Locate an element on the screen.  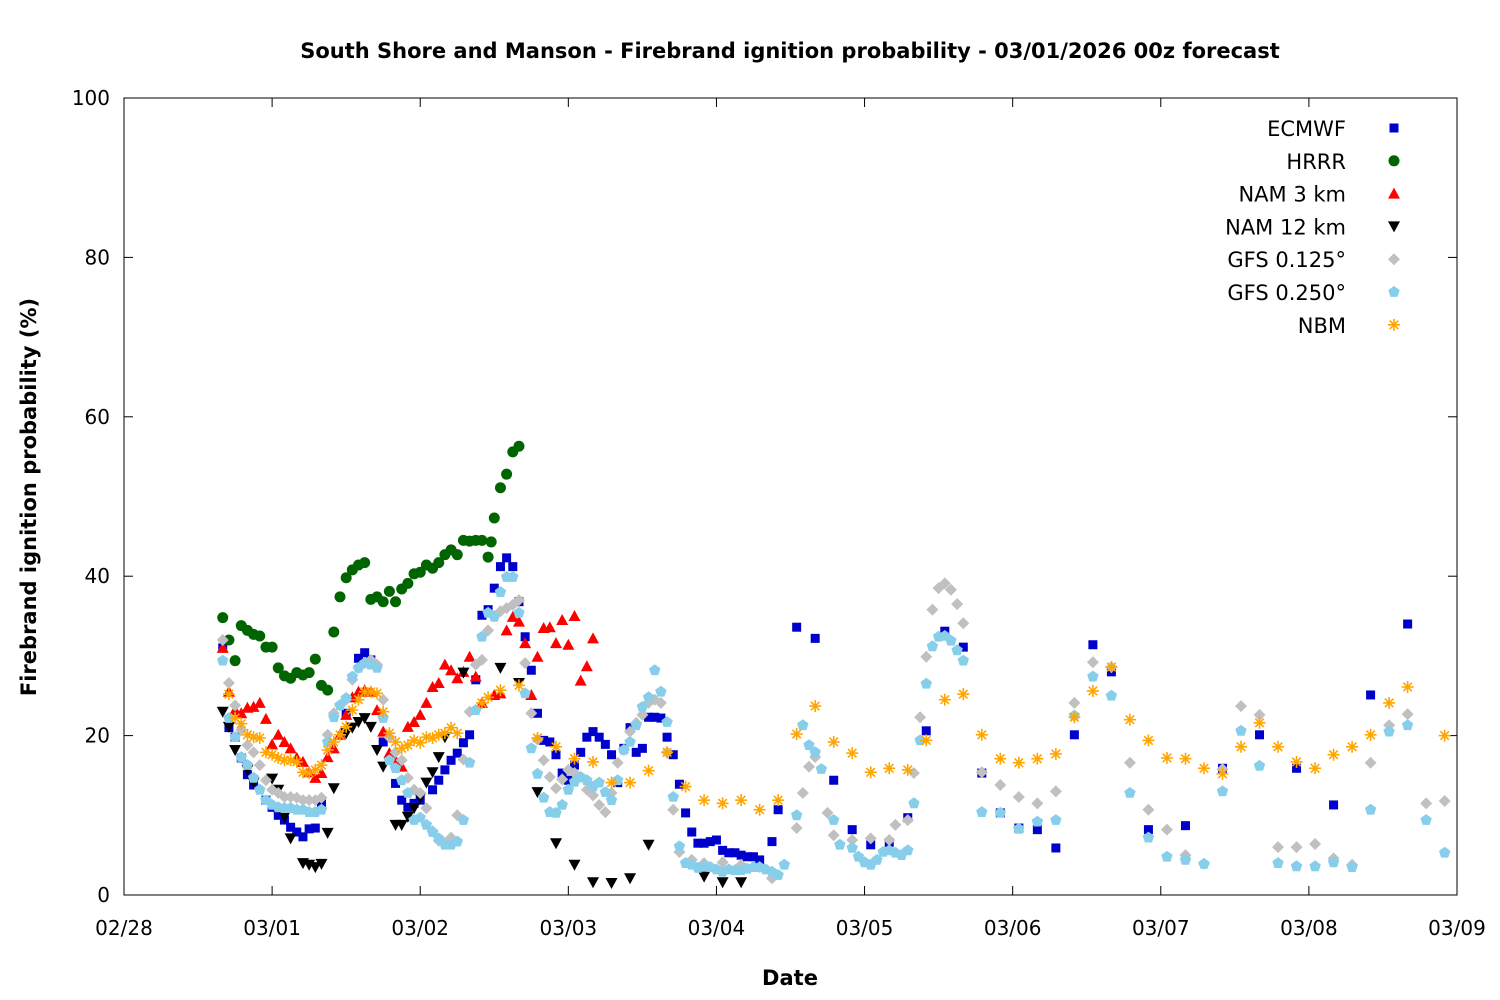
y-axis-label: Firebrand ignition probability (%) is located at coordinates (29, 497).